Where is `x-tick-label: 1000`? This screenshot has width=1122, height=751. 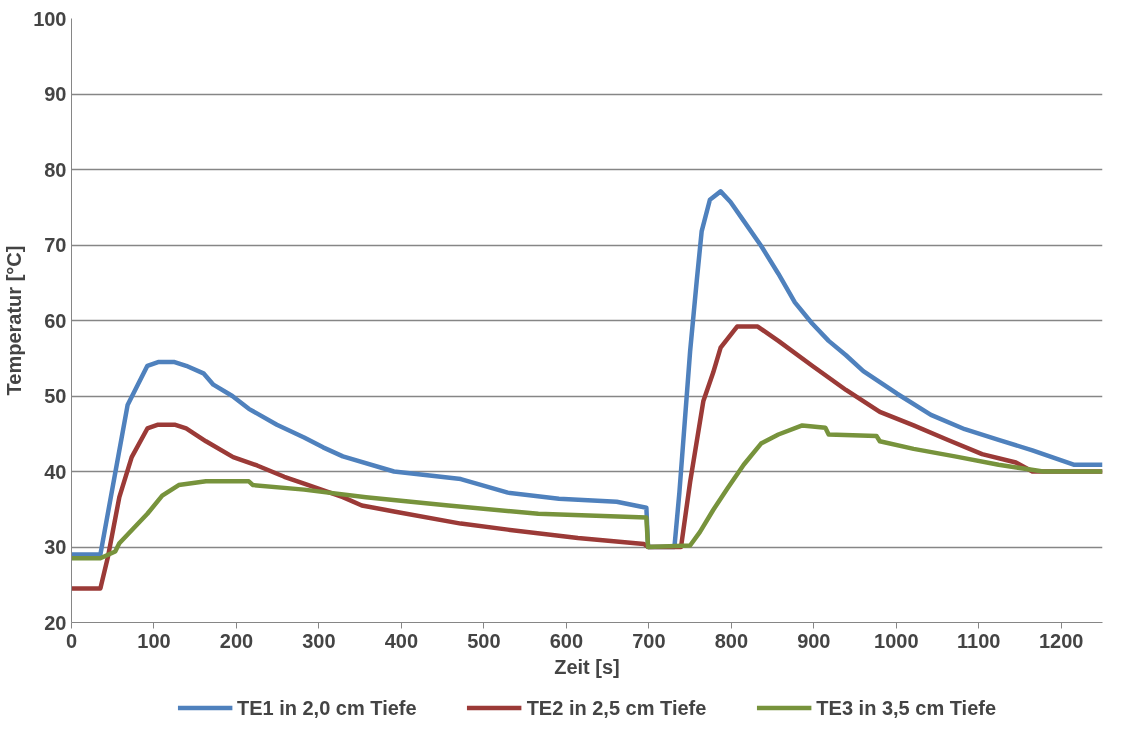
x-tick-label: 1000 is located at coordinates (896, 640).